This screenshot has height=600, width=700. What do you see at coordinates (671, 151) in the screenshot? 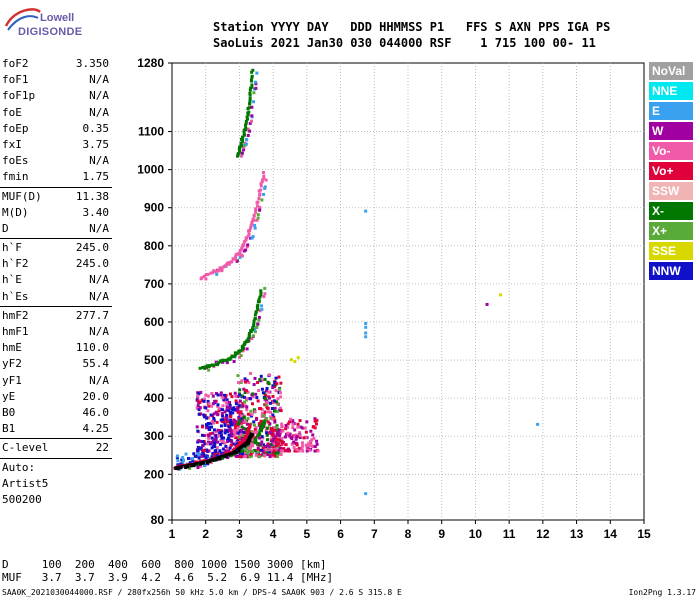
I see `legend-entry-vo-: Vo-` at bounding box center [671, 151].